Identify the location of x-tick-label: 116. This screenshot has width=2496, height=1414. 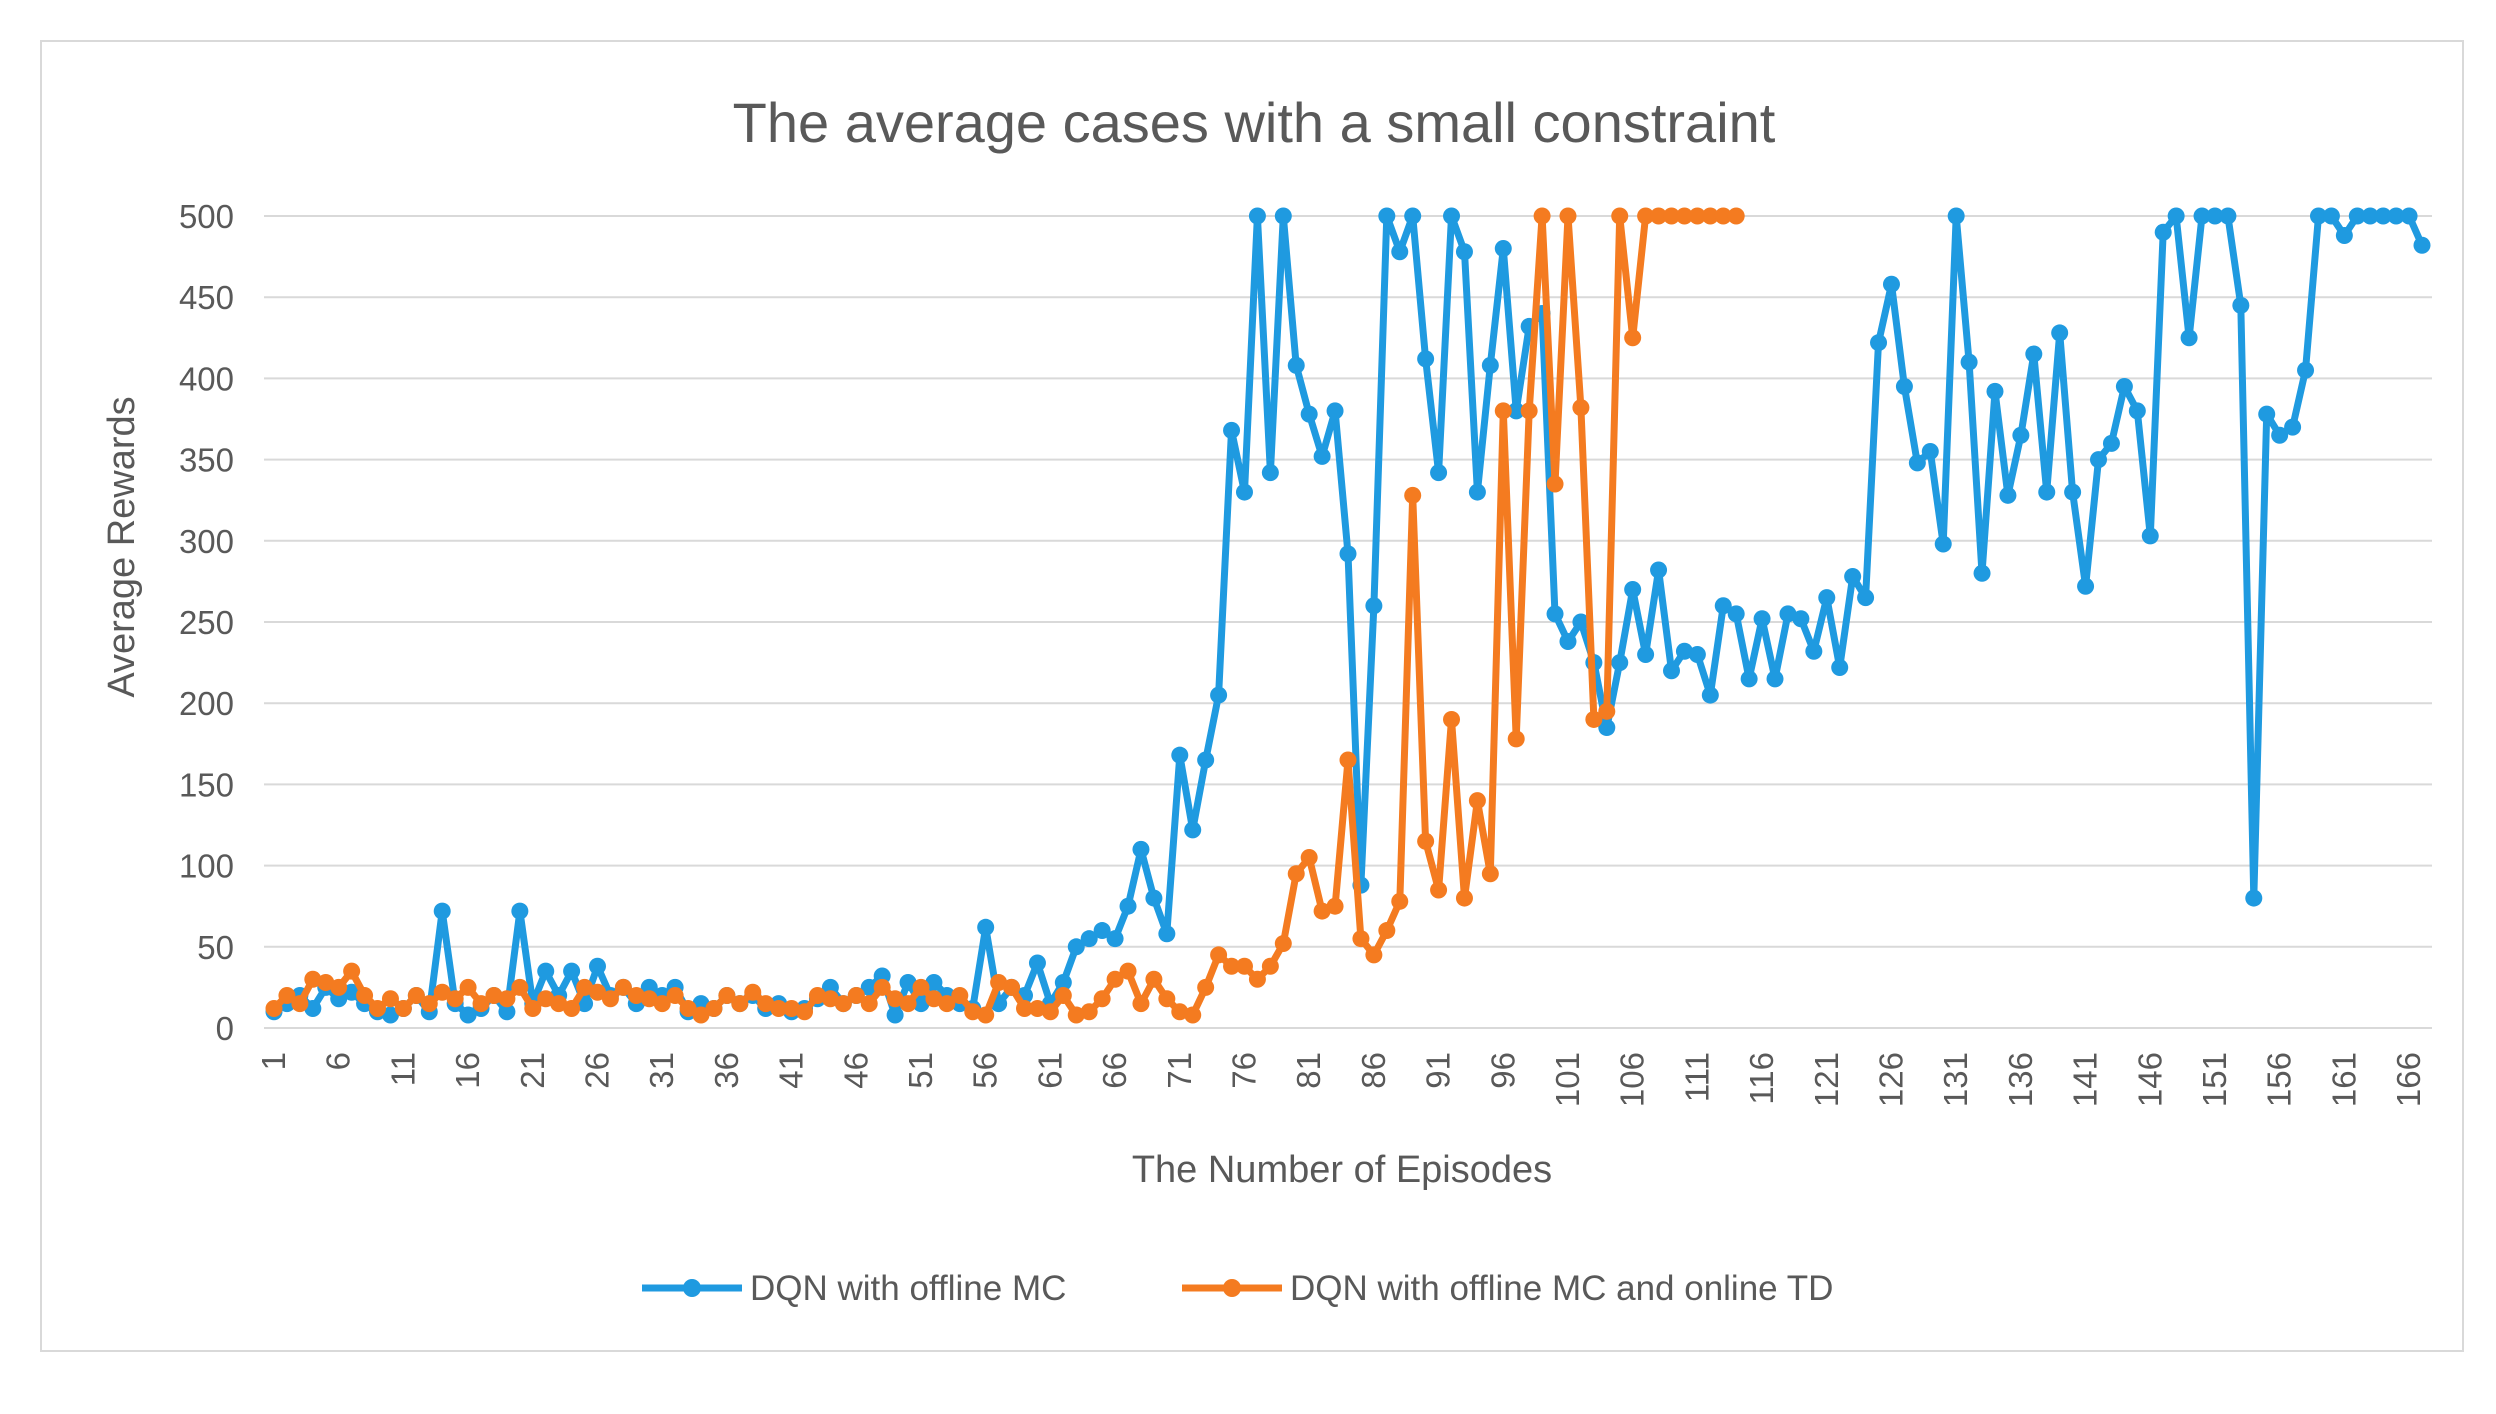
(1761, 1078).